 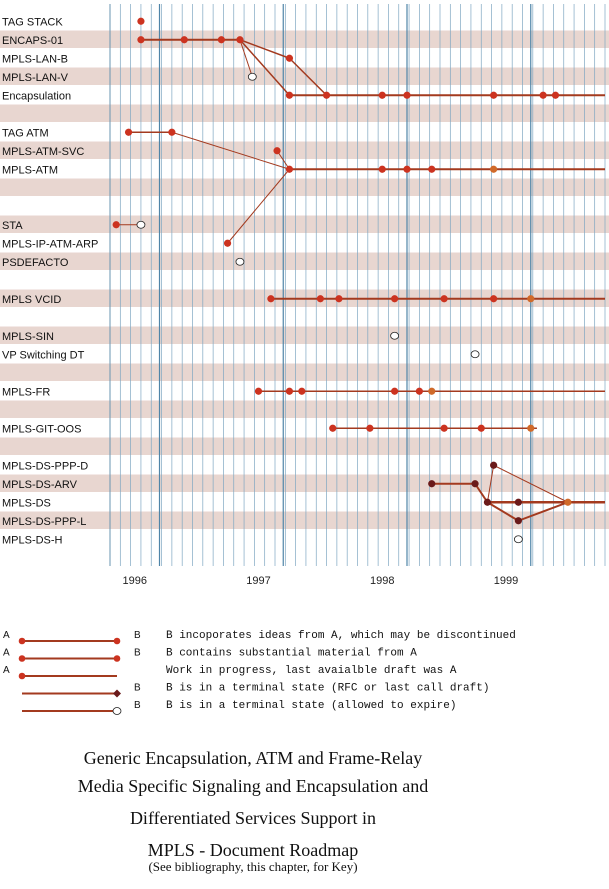 What do you see at coordinates (117, 711) in the screenshot?
I see `key-end-open` at bounding box center [117, 711].